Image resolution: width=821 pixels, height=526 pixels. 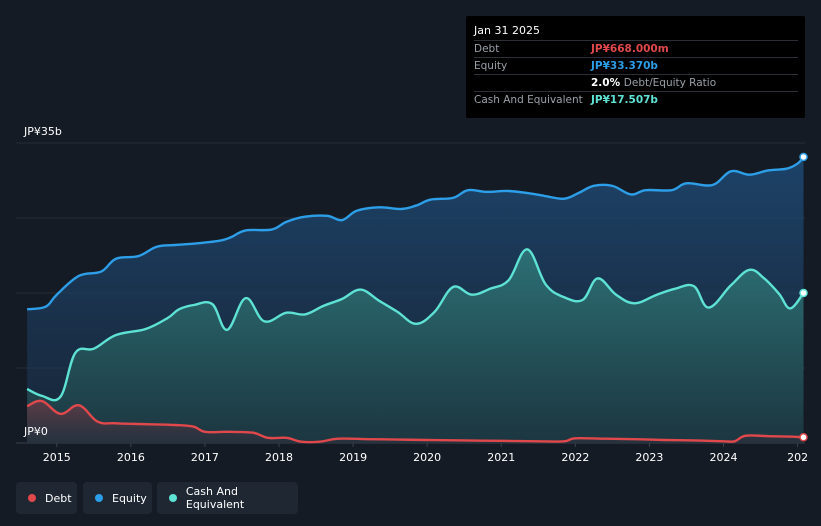 What do you see at coordinates (501, 457) in the screenshot?
I see `x-tick-label: 2021` at bounding box center [501, 457].